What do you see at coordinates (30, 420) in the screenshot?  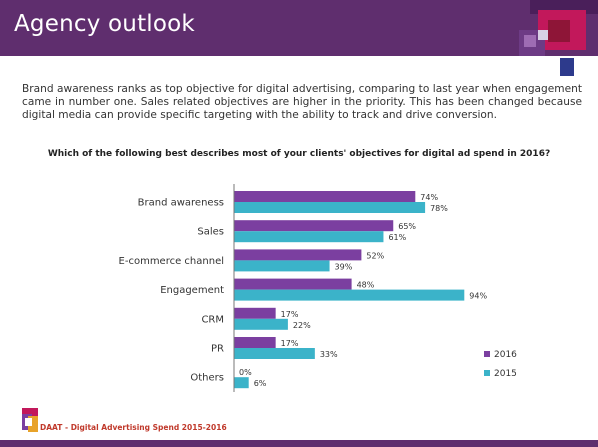 I see `daat-logo` at bounding box center [30, 420].